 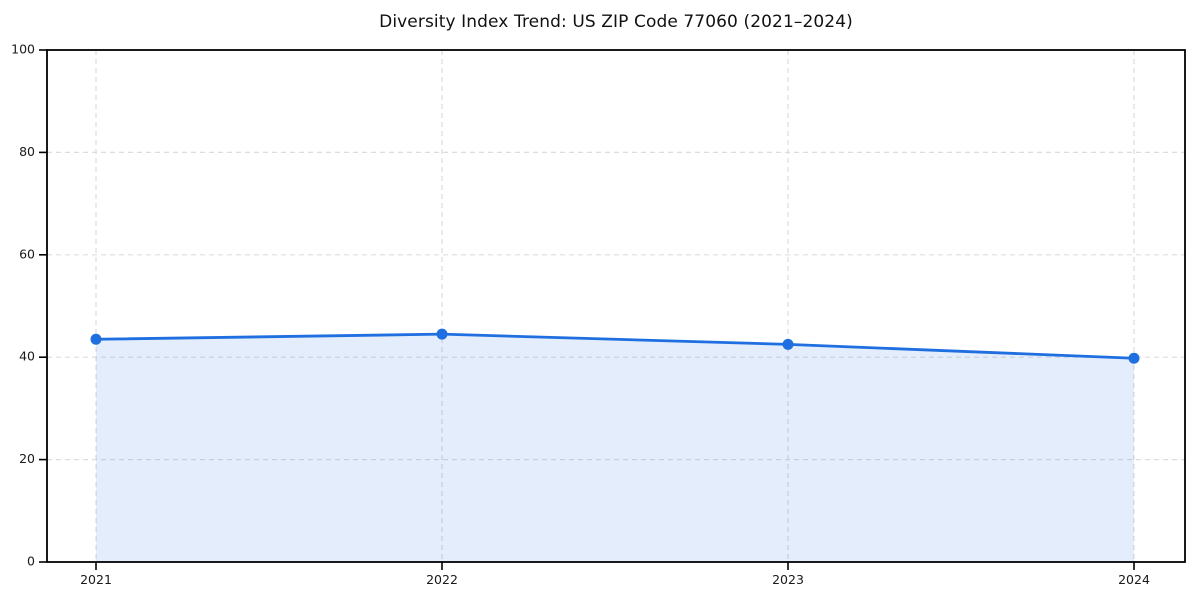 What do you see at coordinates (788, 344) in the screenshot?
I see `data-point-2023` at bounding box center [788, 344].